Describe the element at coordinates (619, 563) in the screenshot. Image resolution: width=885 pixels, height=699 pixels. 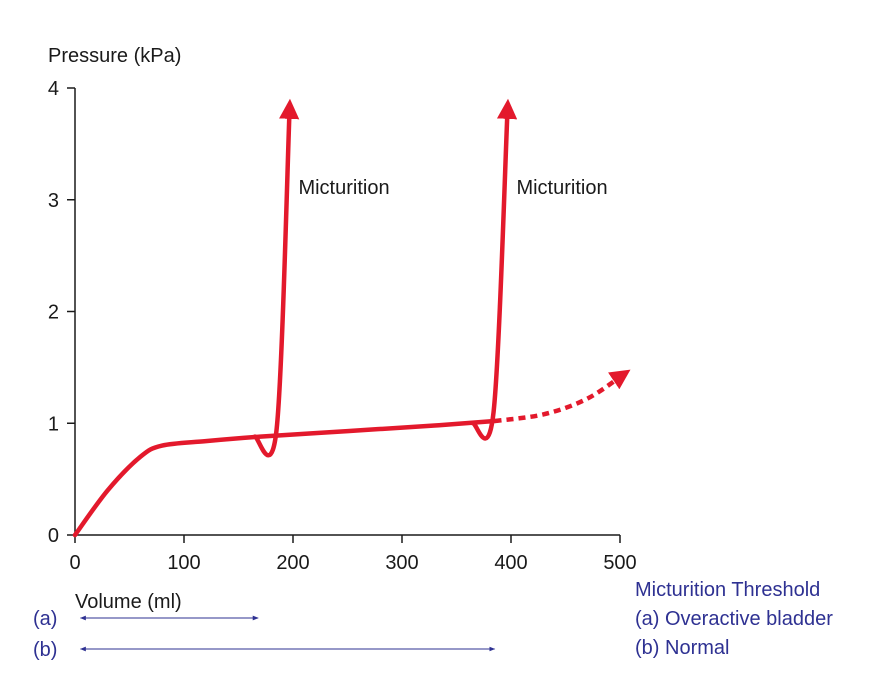
I see `x-tick-label: 500` at that location.